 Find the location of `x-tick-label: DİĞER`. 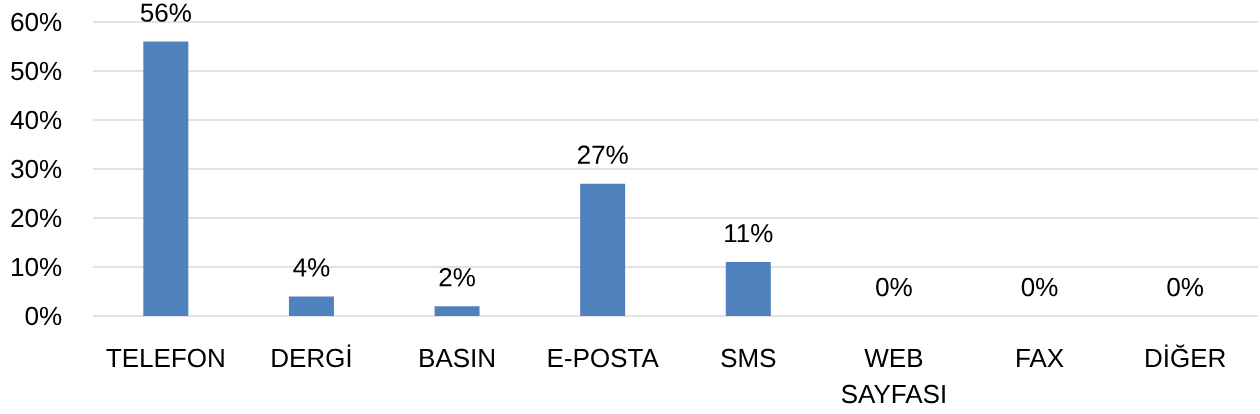

x-tick-label: DİĞER is located at coordinates (1186, 356).